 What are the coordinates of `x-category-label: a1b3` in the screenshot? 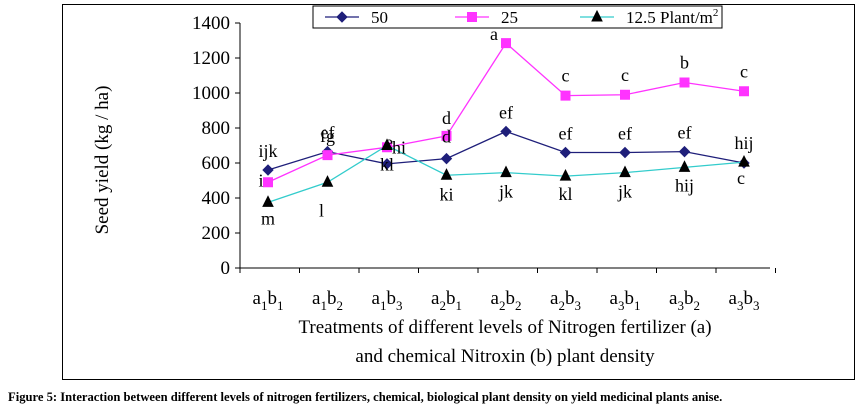 It's located at (387, 300).